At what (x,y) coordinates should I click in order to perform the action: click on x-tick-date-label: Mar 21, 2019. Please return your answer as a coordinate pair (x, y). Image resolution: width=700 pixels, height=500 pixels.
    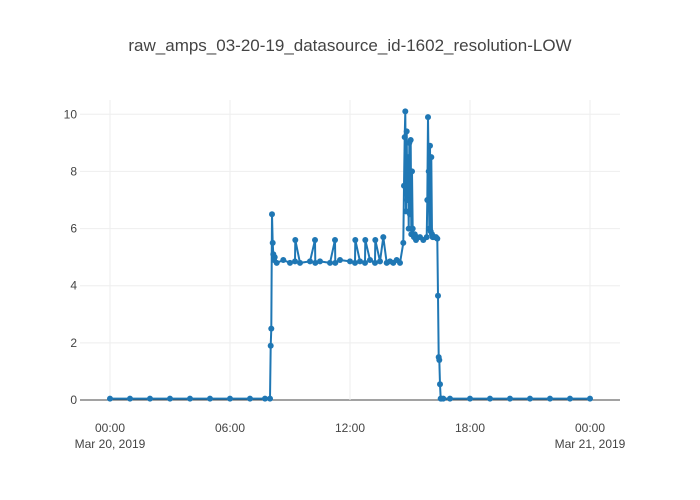
    Looking at the image, I should click on (590, 444).